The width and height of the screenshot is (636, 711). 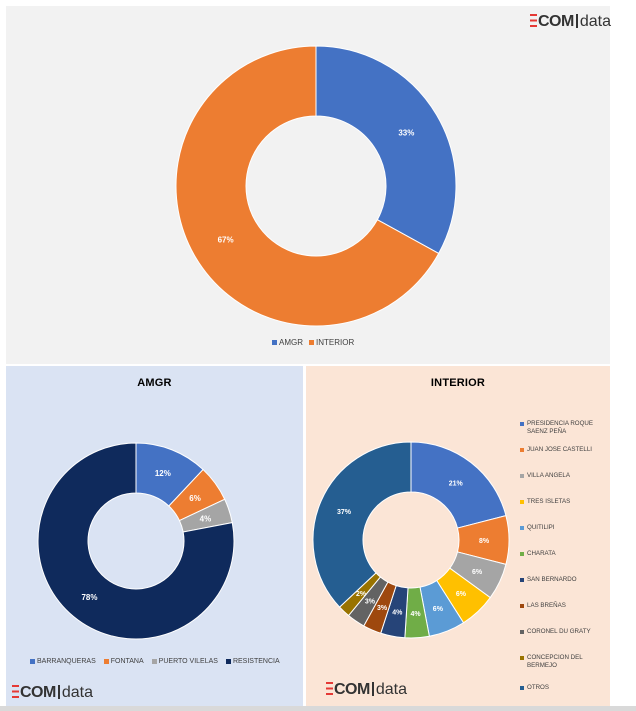 What do you see at coordinates (361, 594) in the screenshot?
I see `interior-label-concepcion-del-bermejo: 2%` at bounding box center [361, 594].